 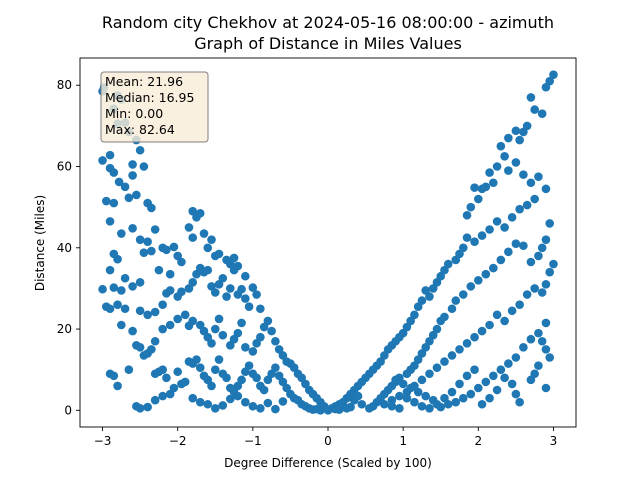 What do you see at coordinates (149, 97) in the screenshot?
I see `stat-median: Median: 16.95` at bounding box center [149, 97].